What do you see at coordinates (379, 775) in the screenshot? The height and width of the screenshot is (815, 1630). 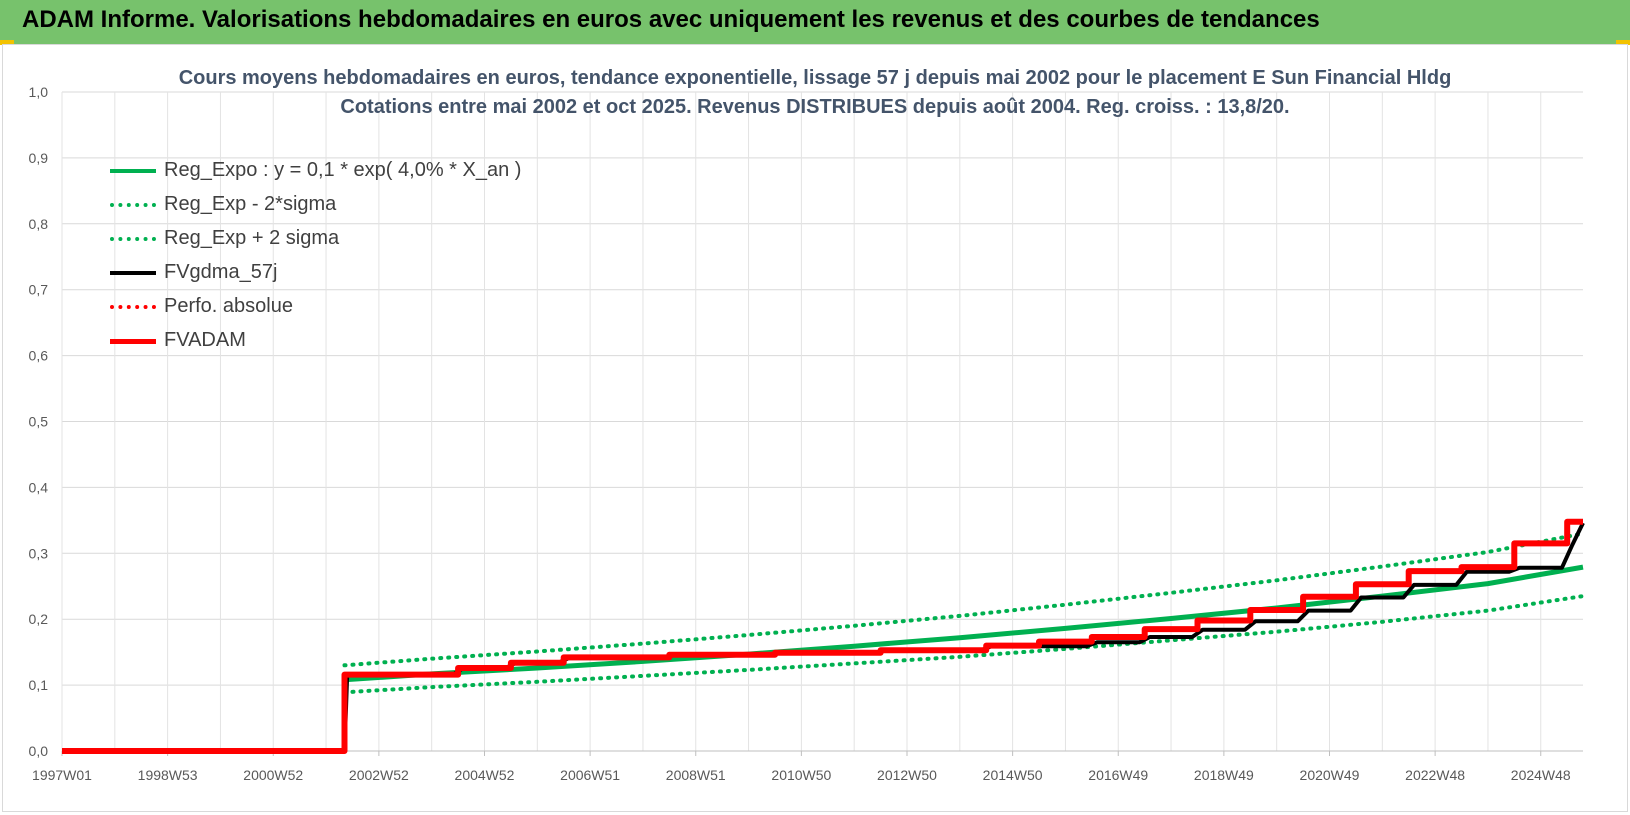 I see `x-tick-label: 2002W52` at bounding box center [379, 775].